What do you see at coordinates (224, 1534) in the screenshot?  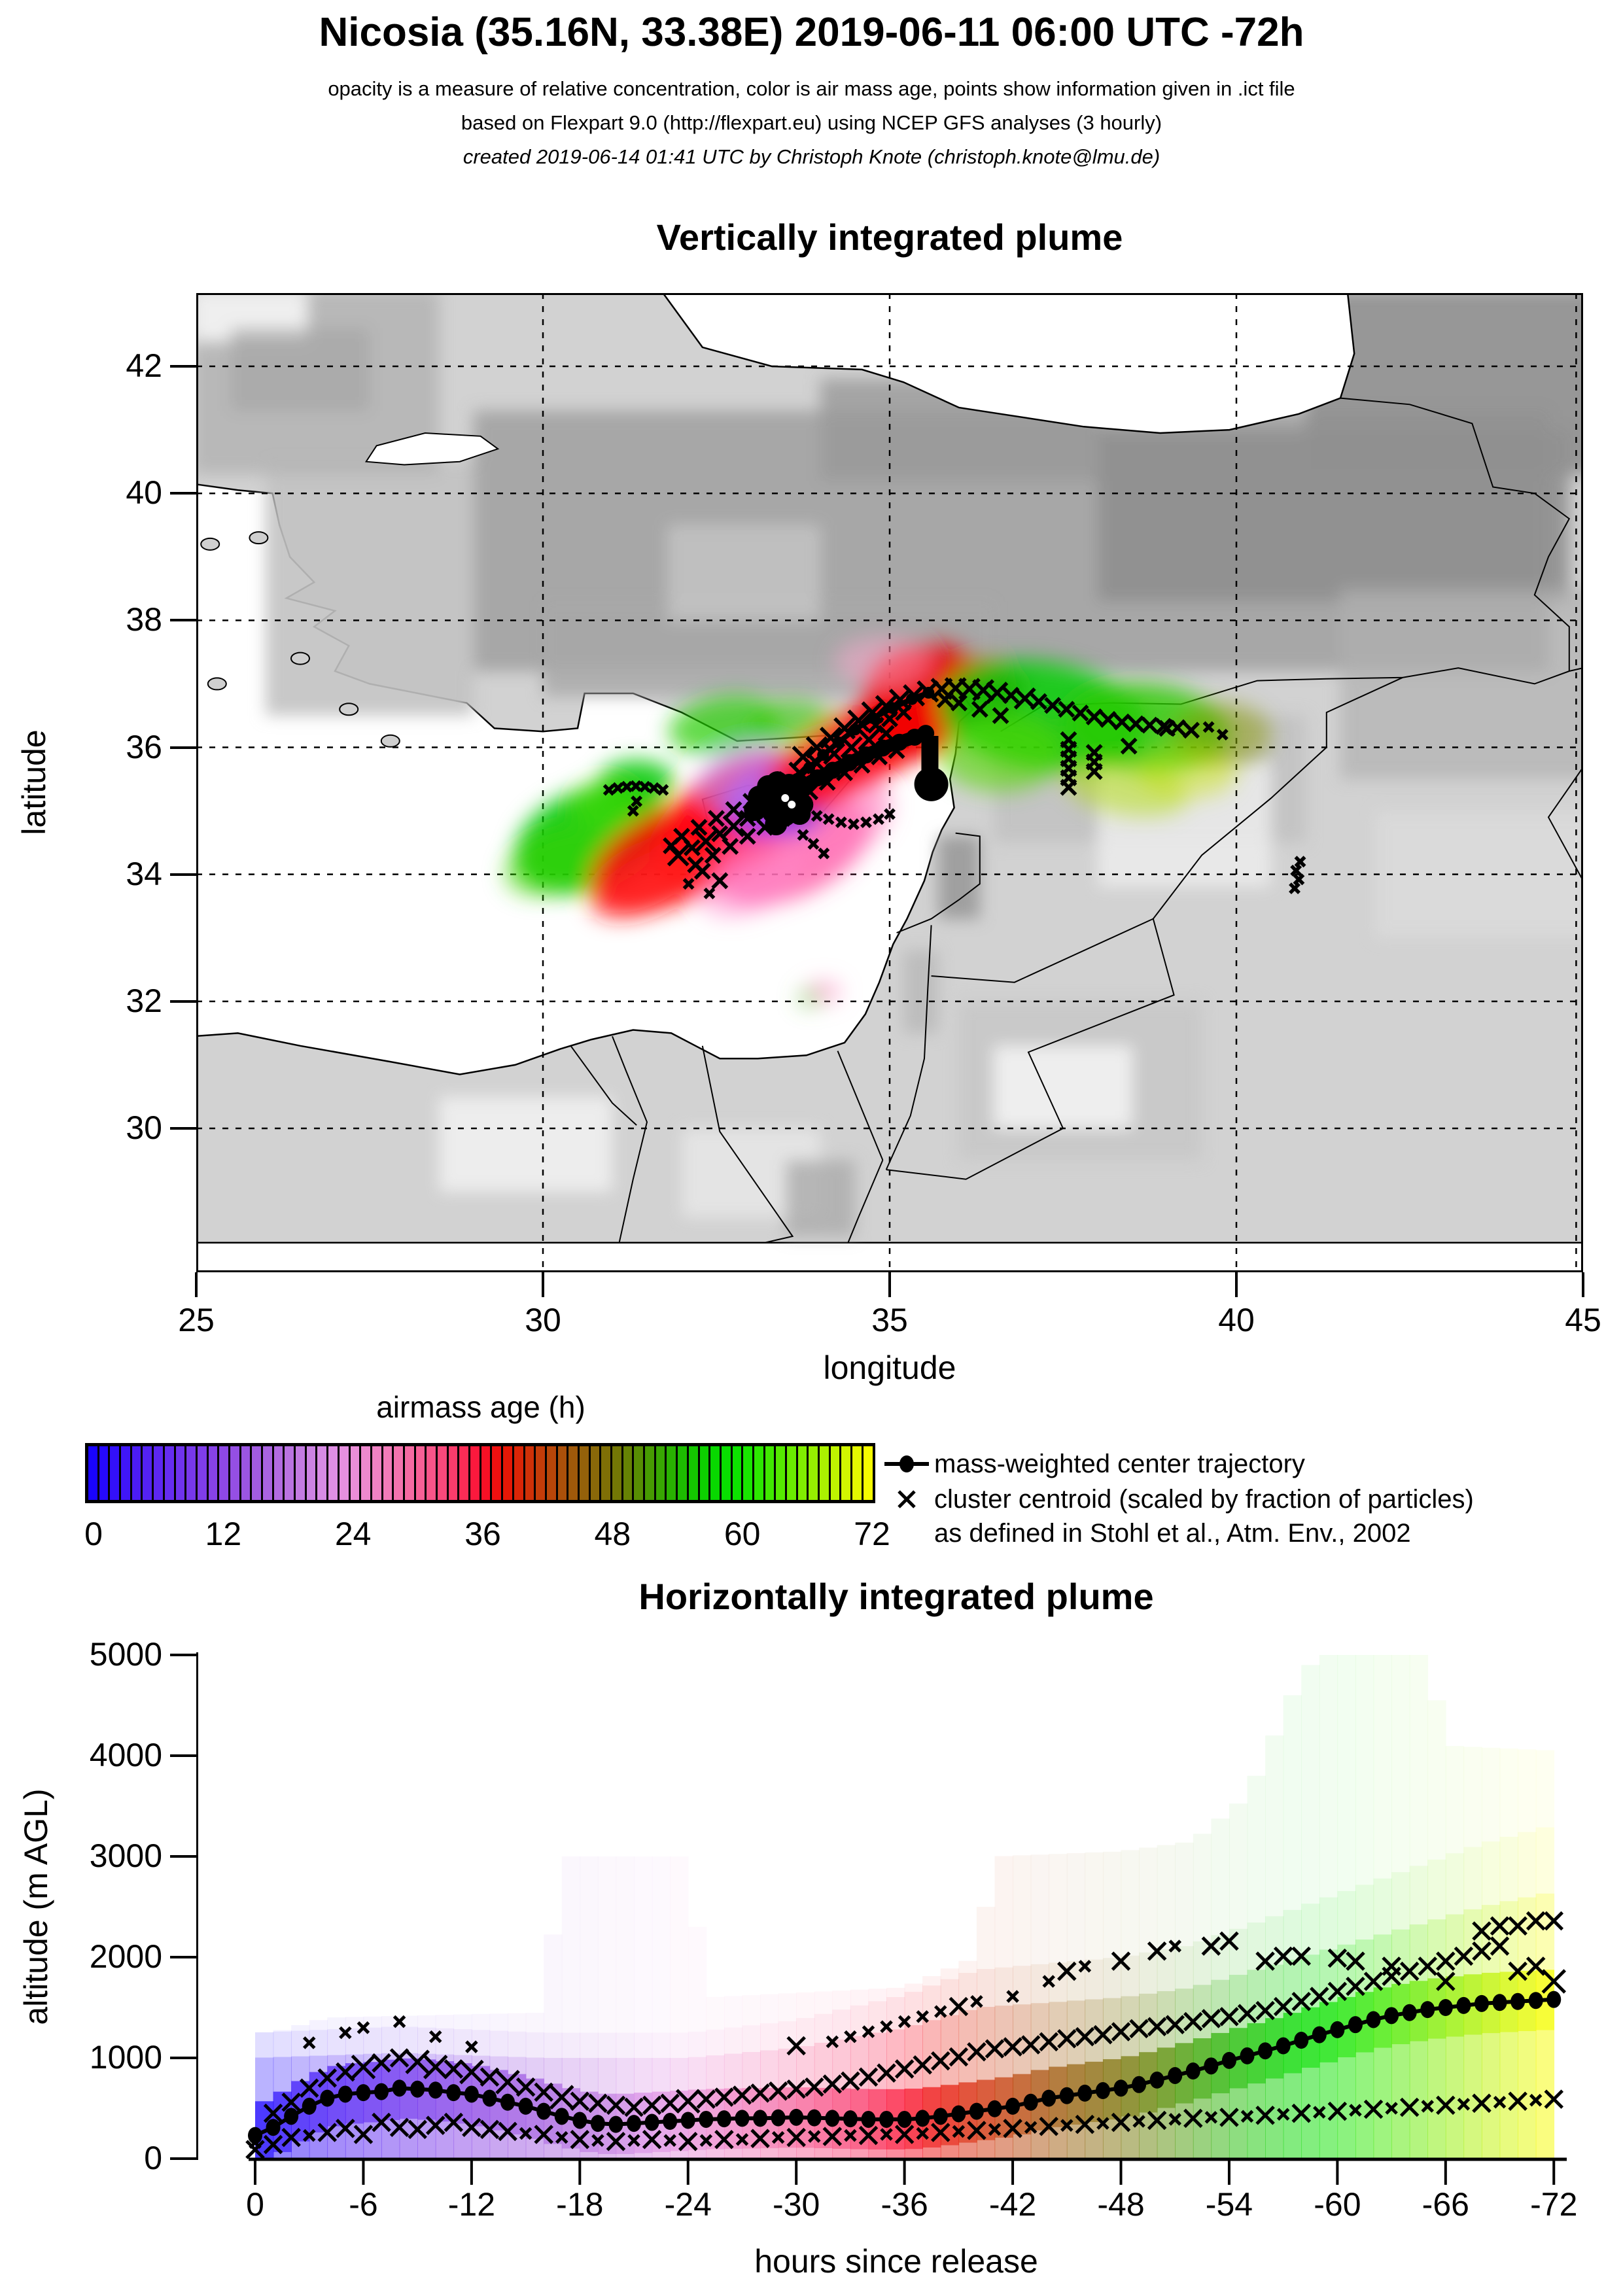 I see `colorbar-tick-label: 12` at bounding box center [224, 1534].